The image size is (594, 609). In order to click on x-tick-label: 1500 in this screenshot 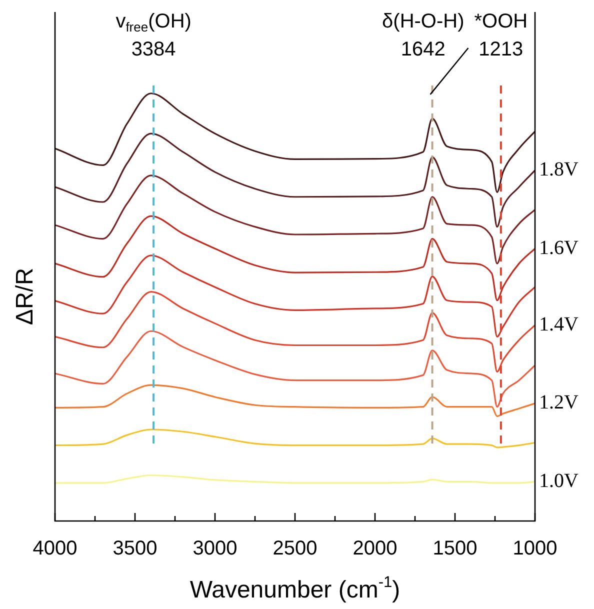, I will do `click(455, 549)`.